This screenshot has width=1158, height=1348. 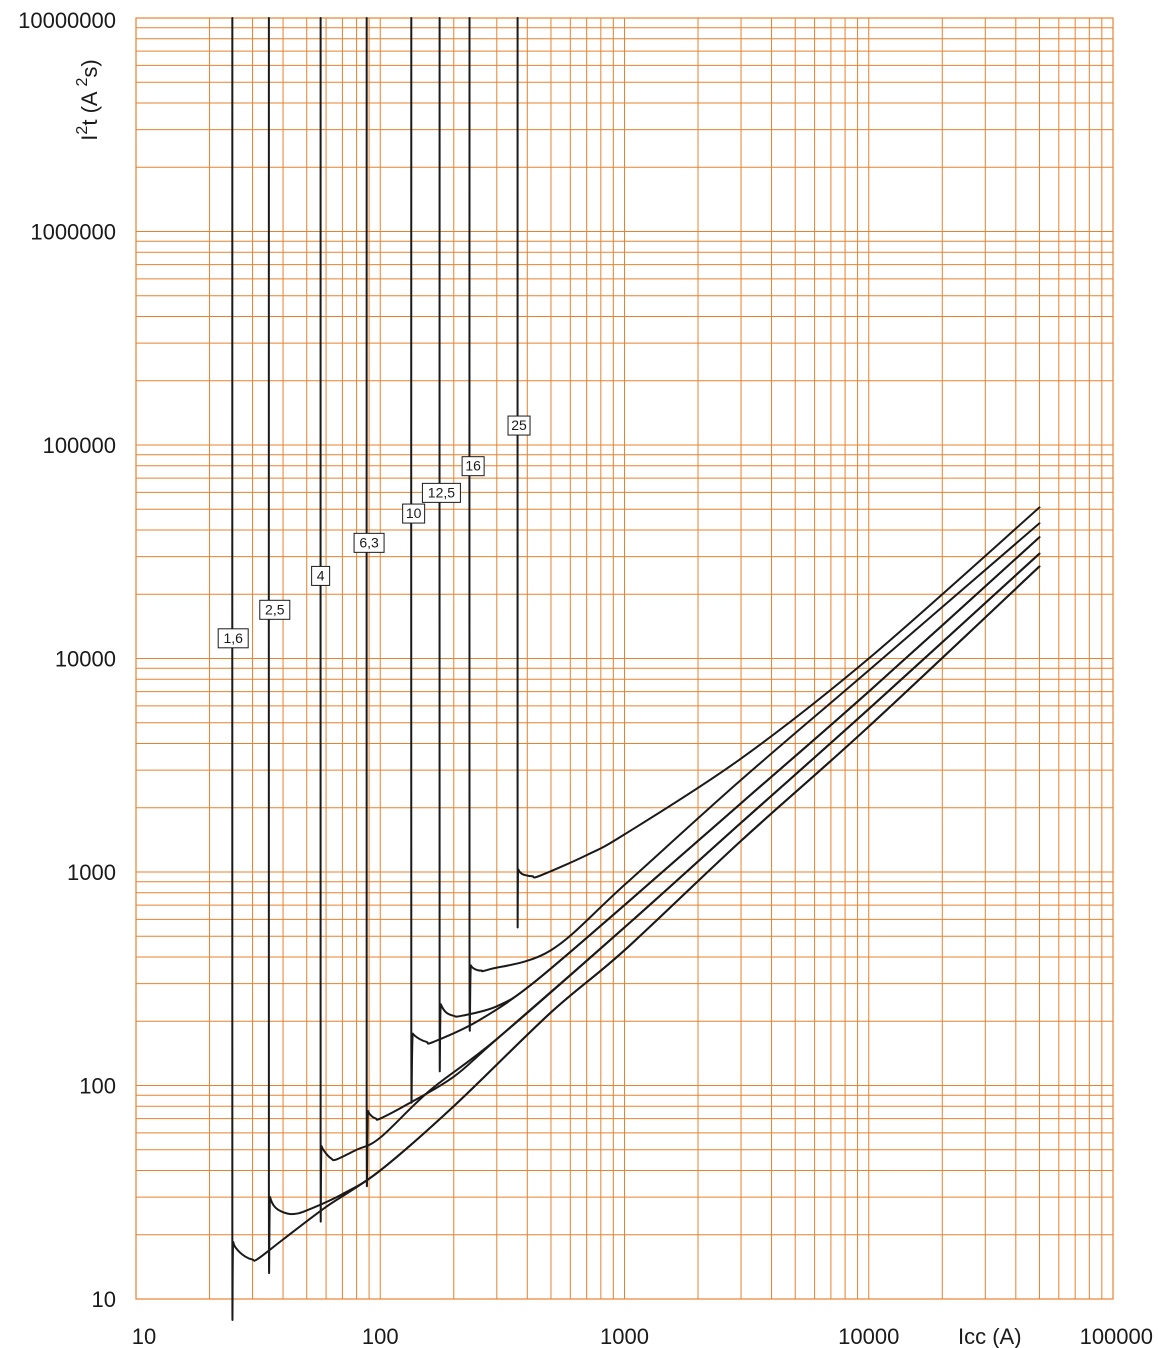 I want to click on y-tick-label: 10000, so click(x=85, y=659).